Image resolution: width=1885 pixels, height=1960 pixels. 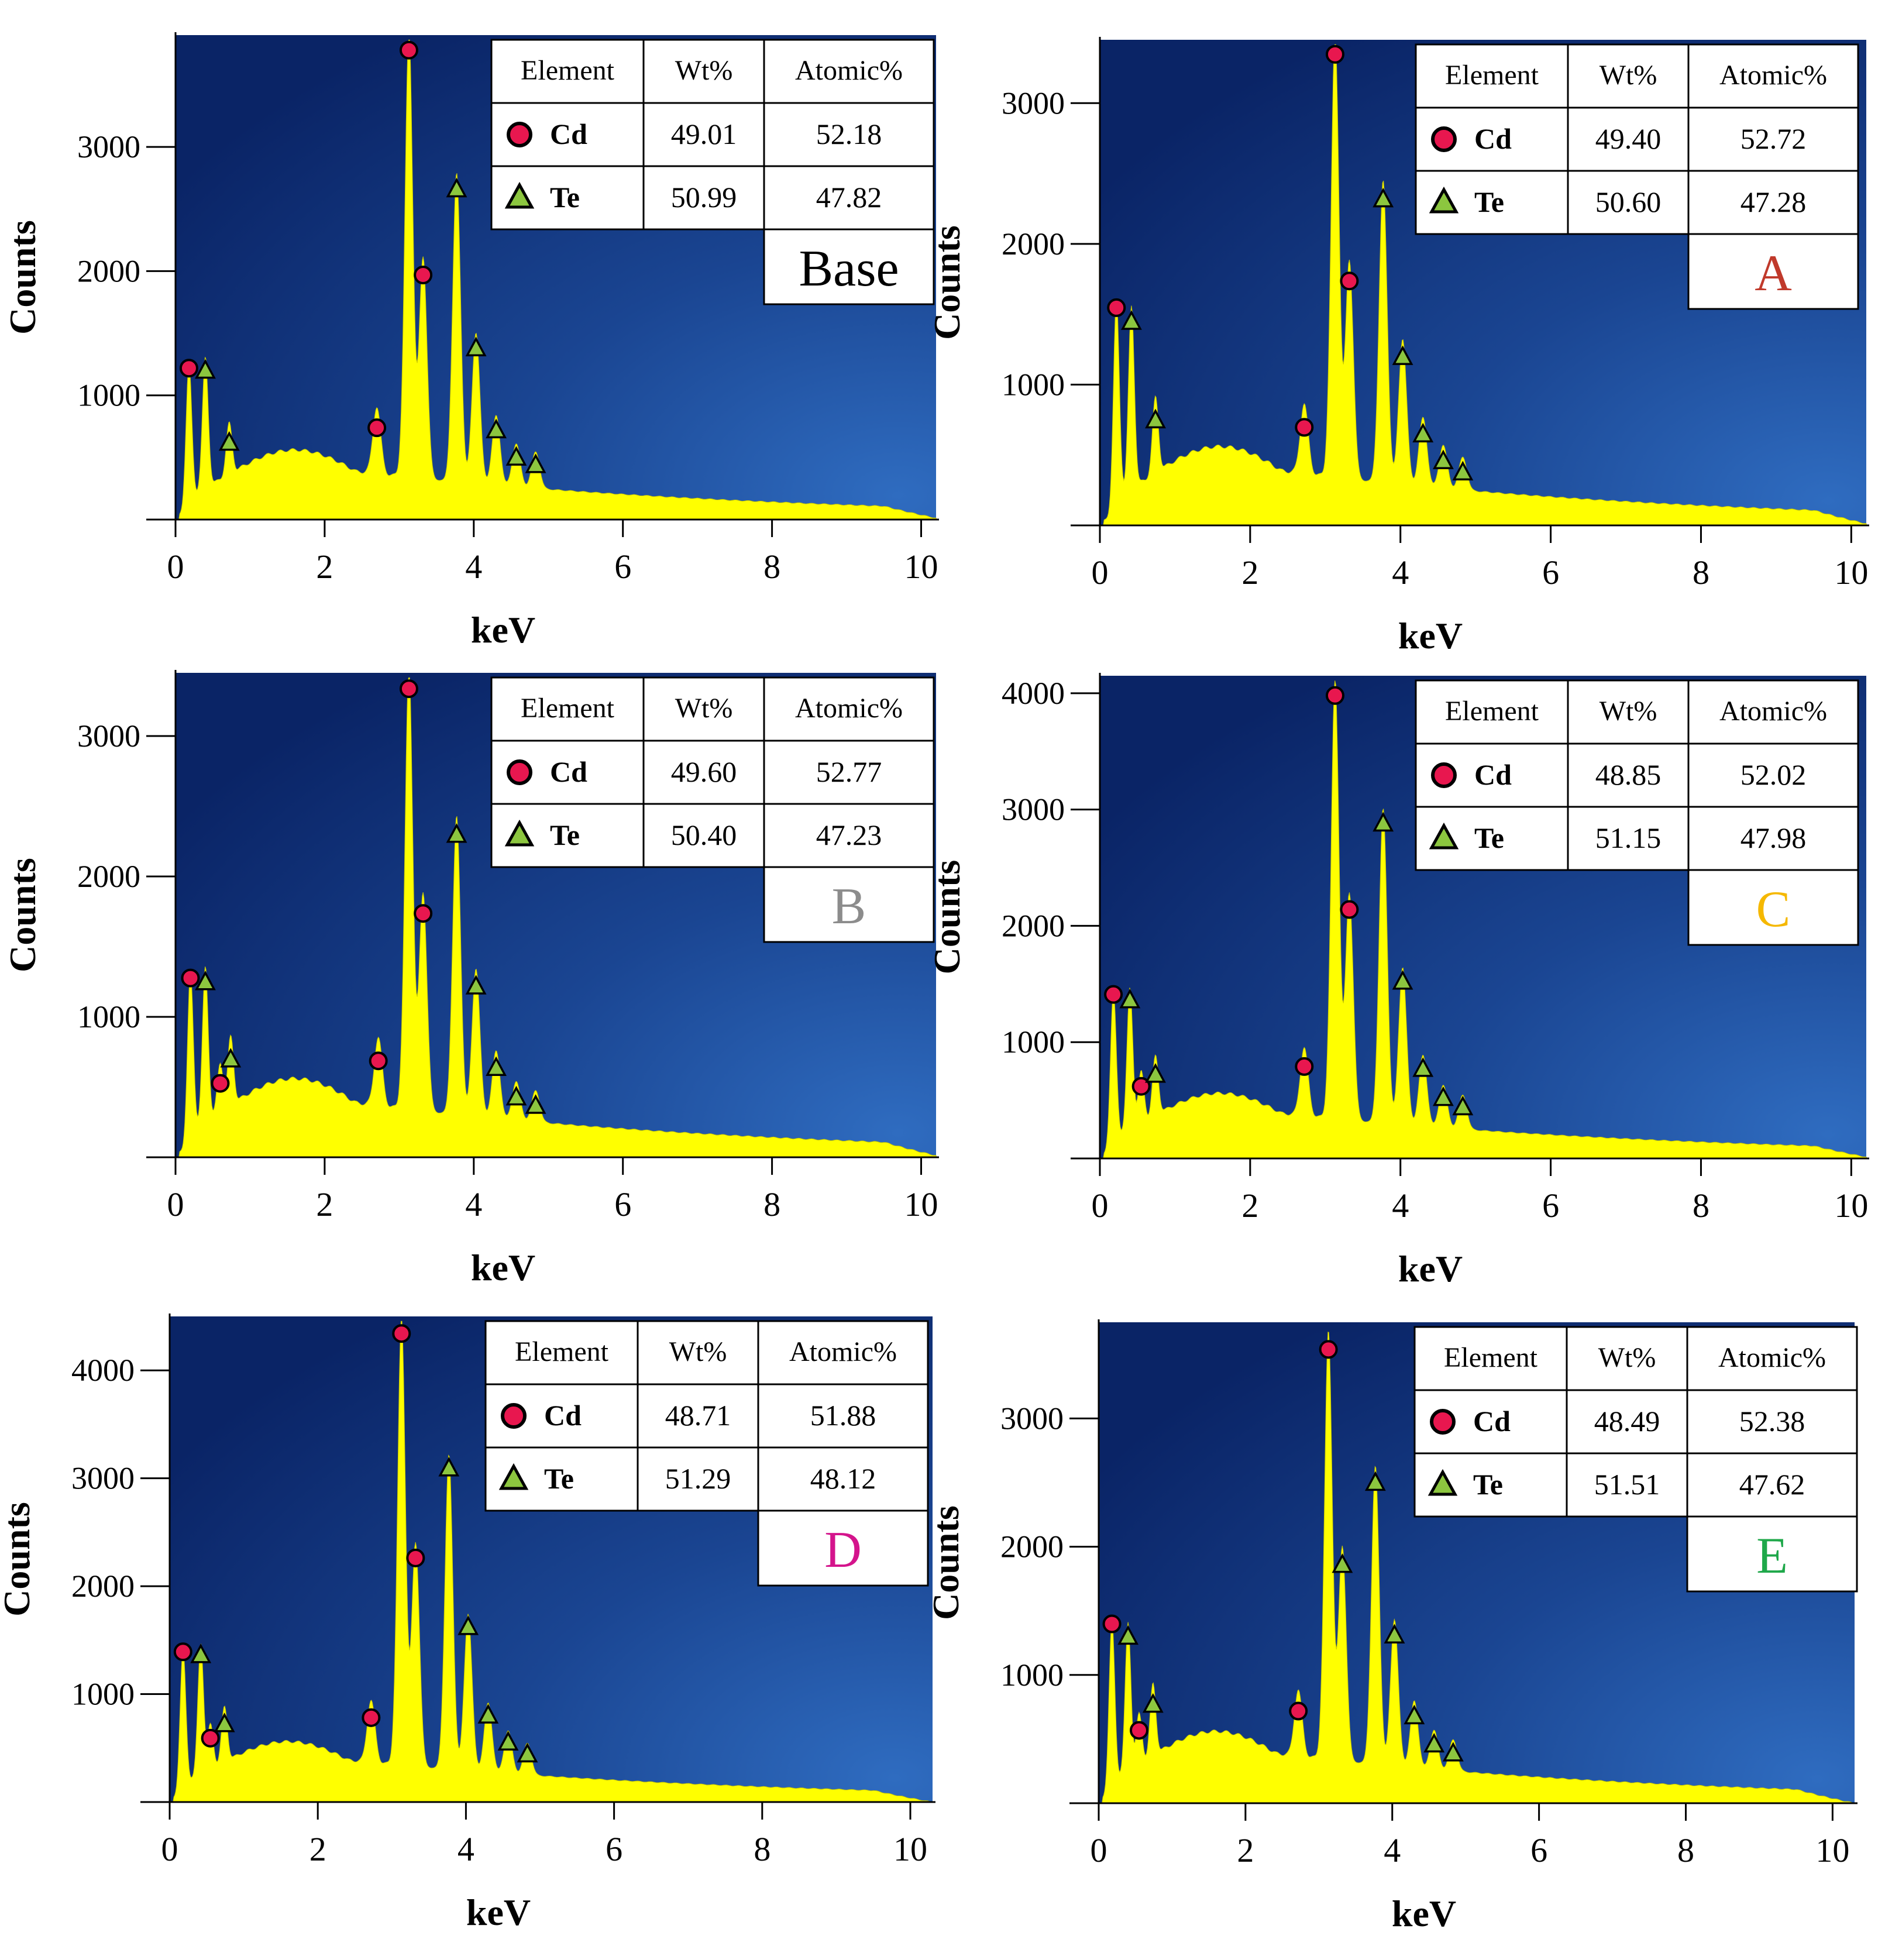 I want to click on table-background, so click(x=712, y=135).